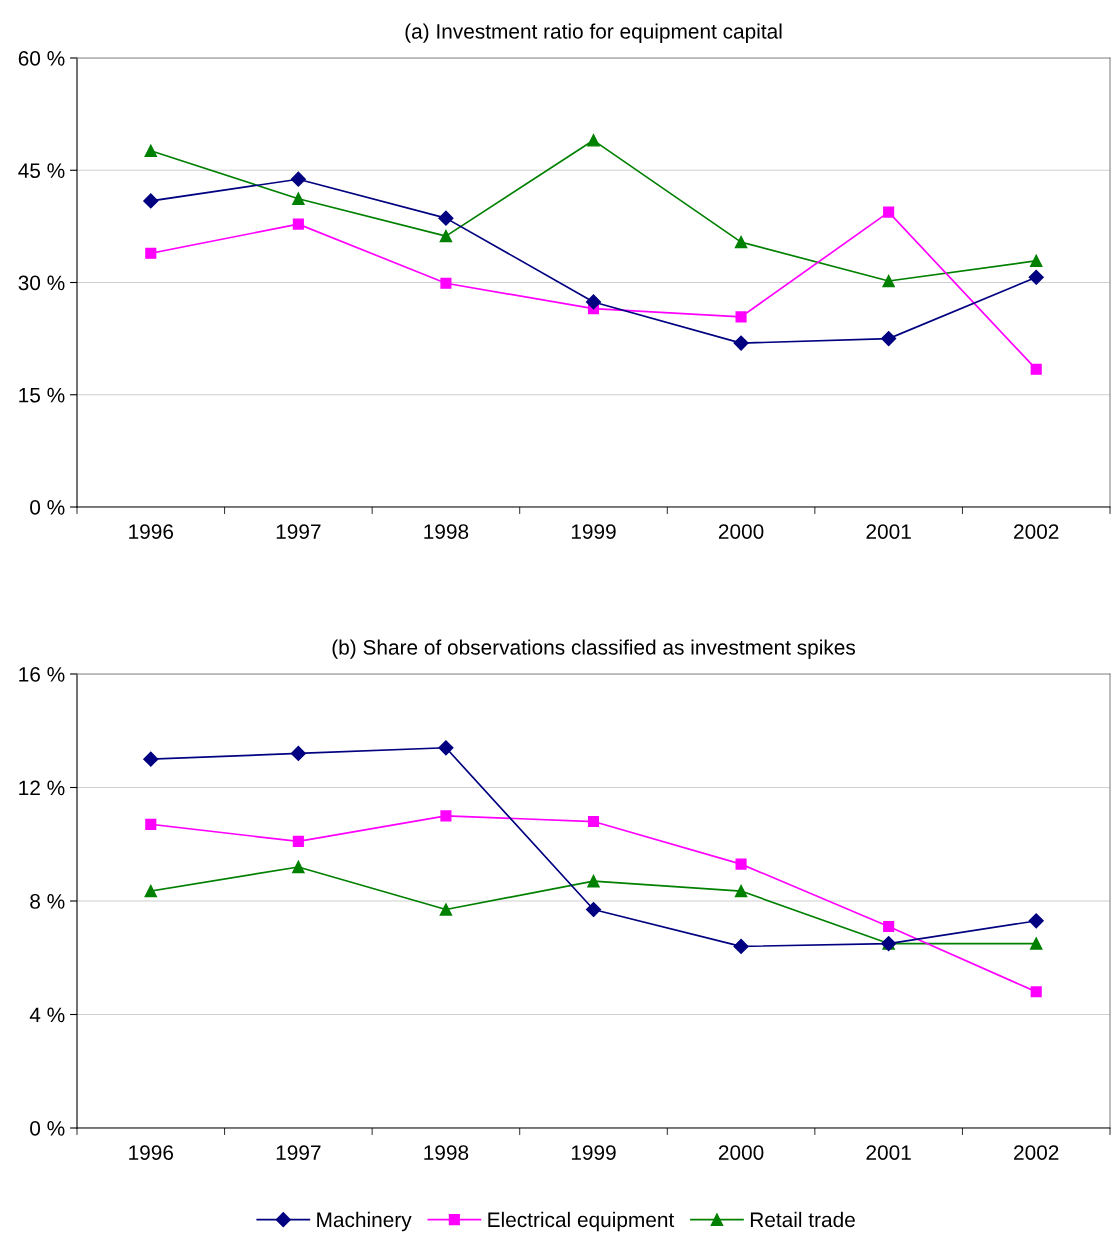  Describe the element at coordinates (47, 1015) in the screenshot. I see `y-tick-label: 4 %` at that location.